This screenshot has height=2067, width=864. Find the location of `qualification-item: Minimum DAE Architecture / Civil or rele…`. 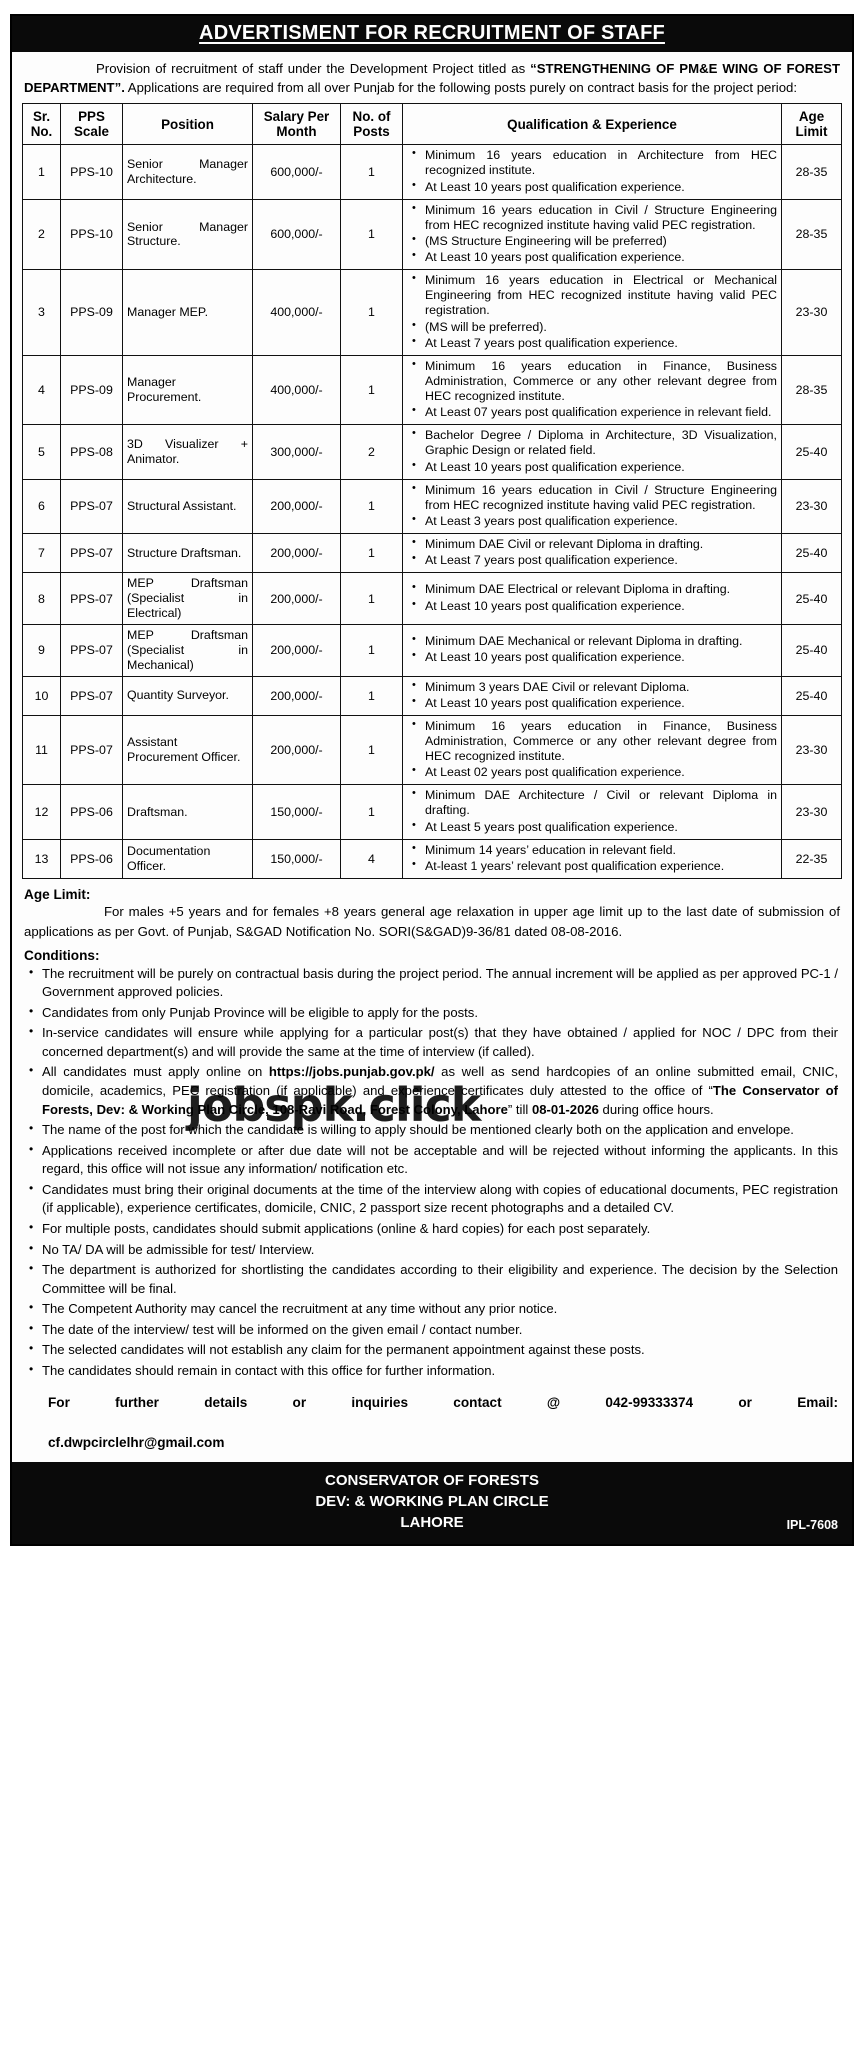

qualification-item: Minimum DAE Architecture / Civil or rele… is located at coordinates (594, 802).